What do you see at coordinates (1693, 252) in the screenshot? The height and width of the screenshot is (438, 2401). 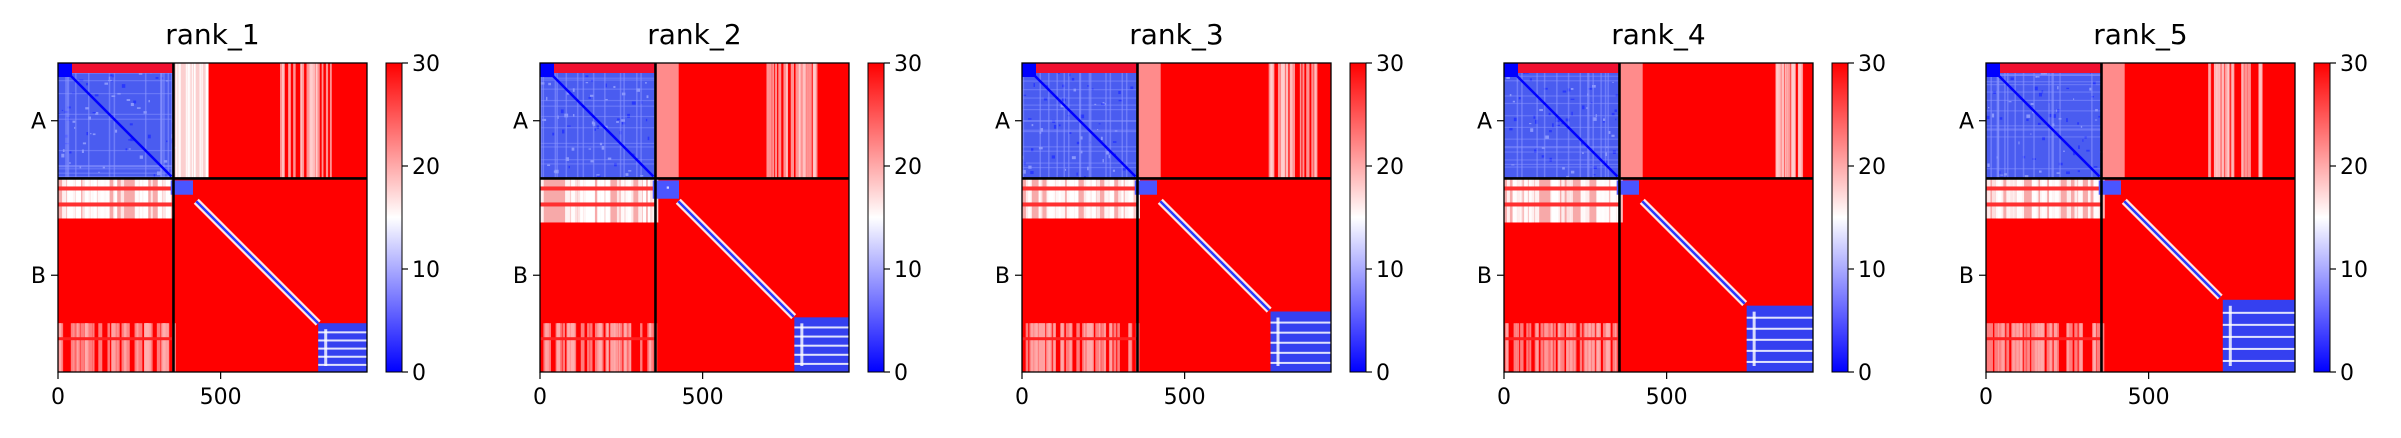 I see `block-b-diagonal` at bounding box center [1693, 252].